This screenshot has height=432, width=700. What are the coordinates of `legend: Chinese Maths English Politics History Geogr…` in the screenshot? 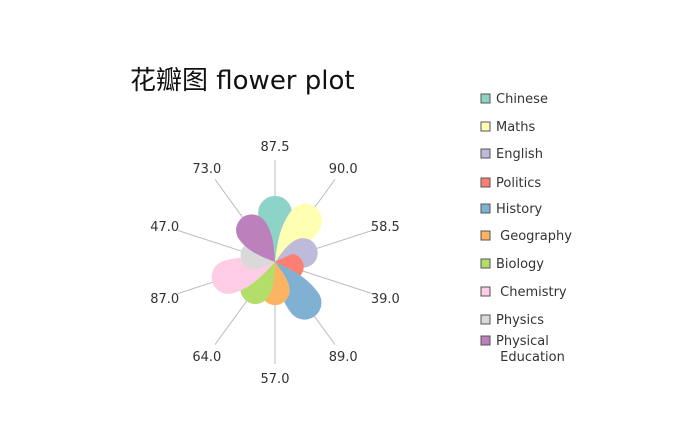 It's located at (526, 228).